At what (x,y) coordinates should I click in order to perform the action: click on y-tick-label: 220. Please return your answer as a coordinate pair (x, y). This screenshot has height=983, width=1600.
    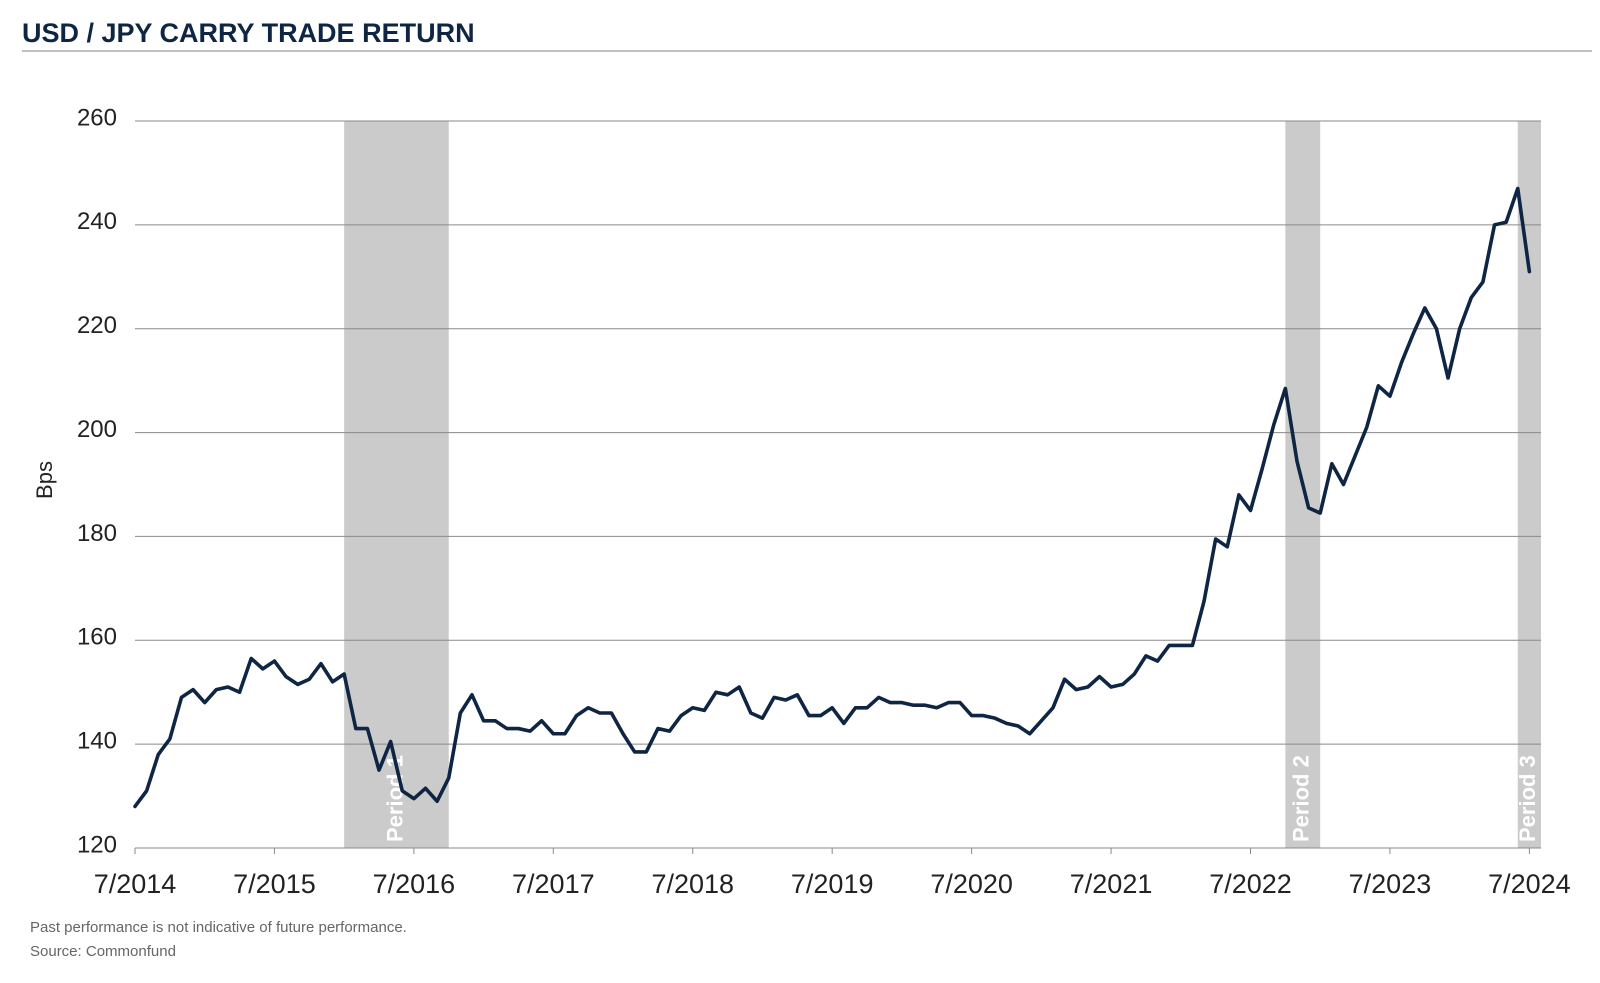
    Looking at the image, I should click on (97, 325).